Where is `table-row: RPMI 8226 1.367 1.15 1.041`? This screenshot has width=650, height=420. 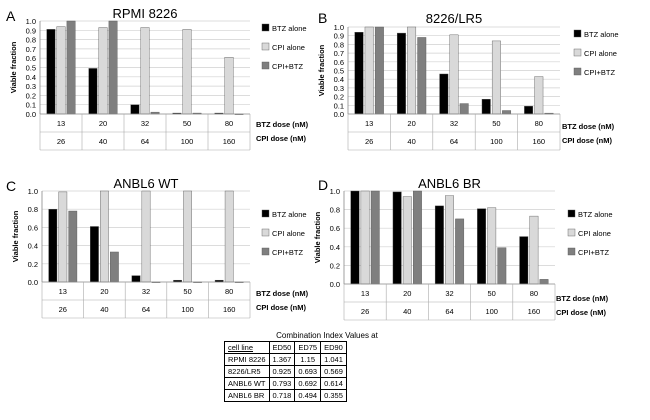 table-row: RPMI 8226 1.367 1.15 1.041 is located at coordinates (285, 359).